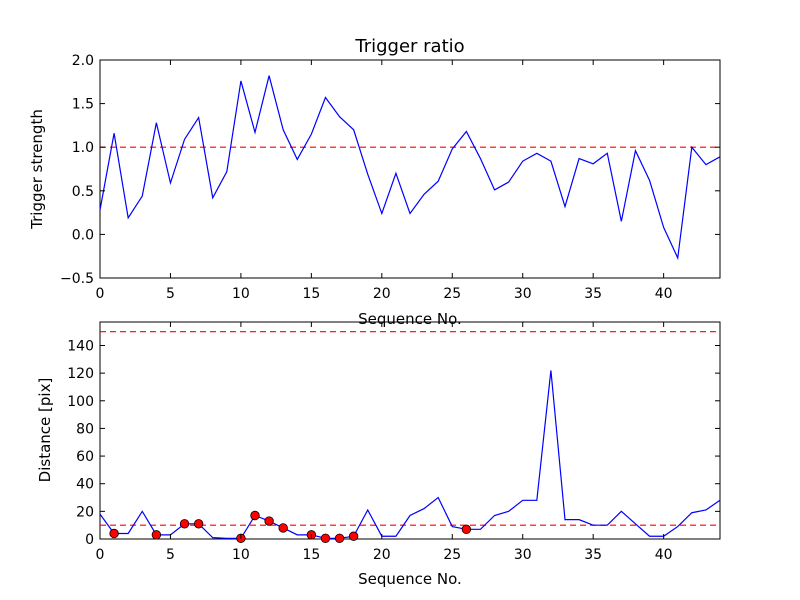  Describe the element at coordinates (85, 485) in the screenshot. I see `y-tick-label: 40` at that location.